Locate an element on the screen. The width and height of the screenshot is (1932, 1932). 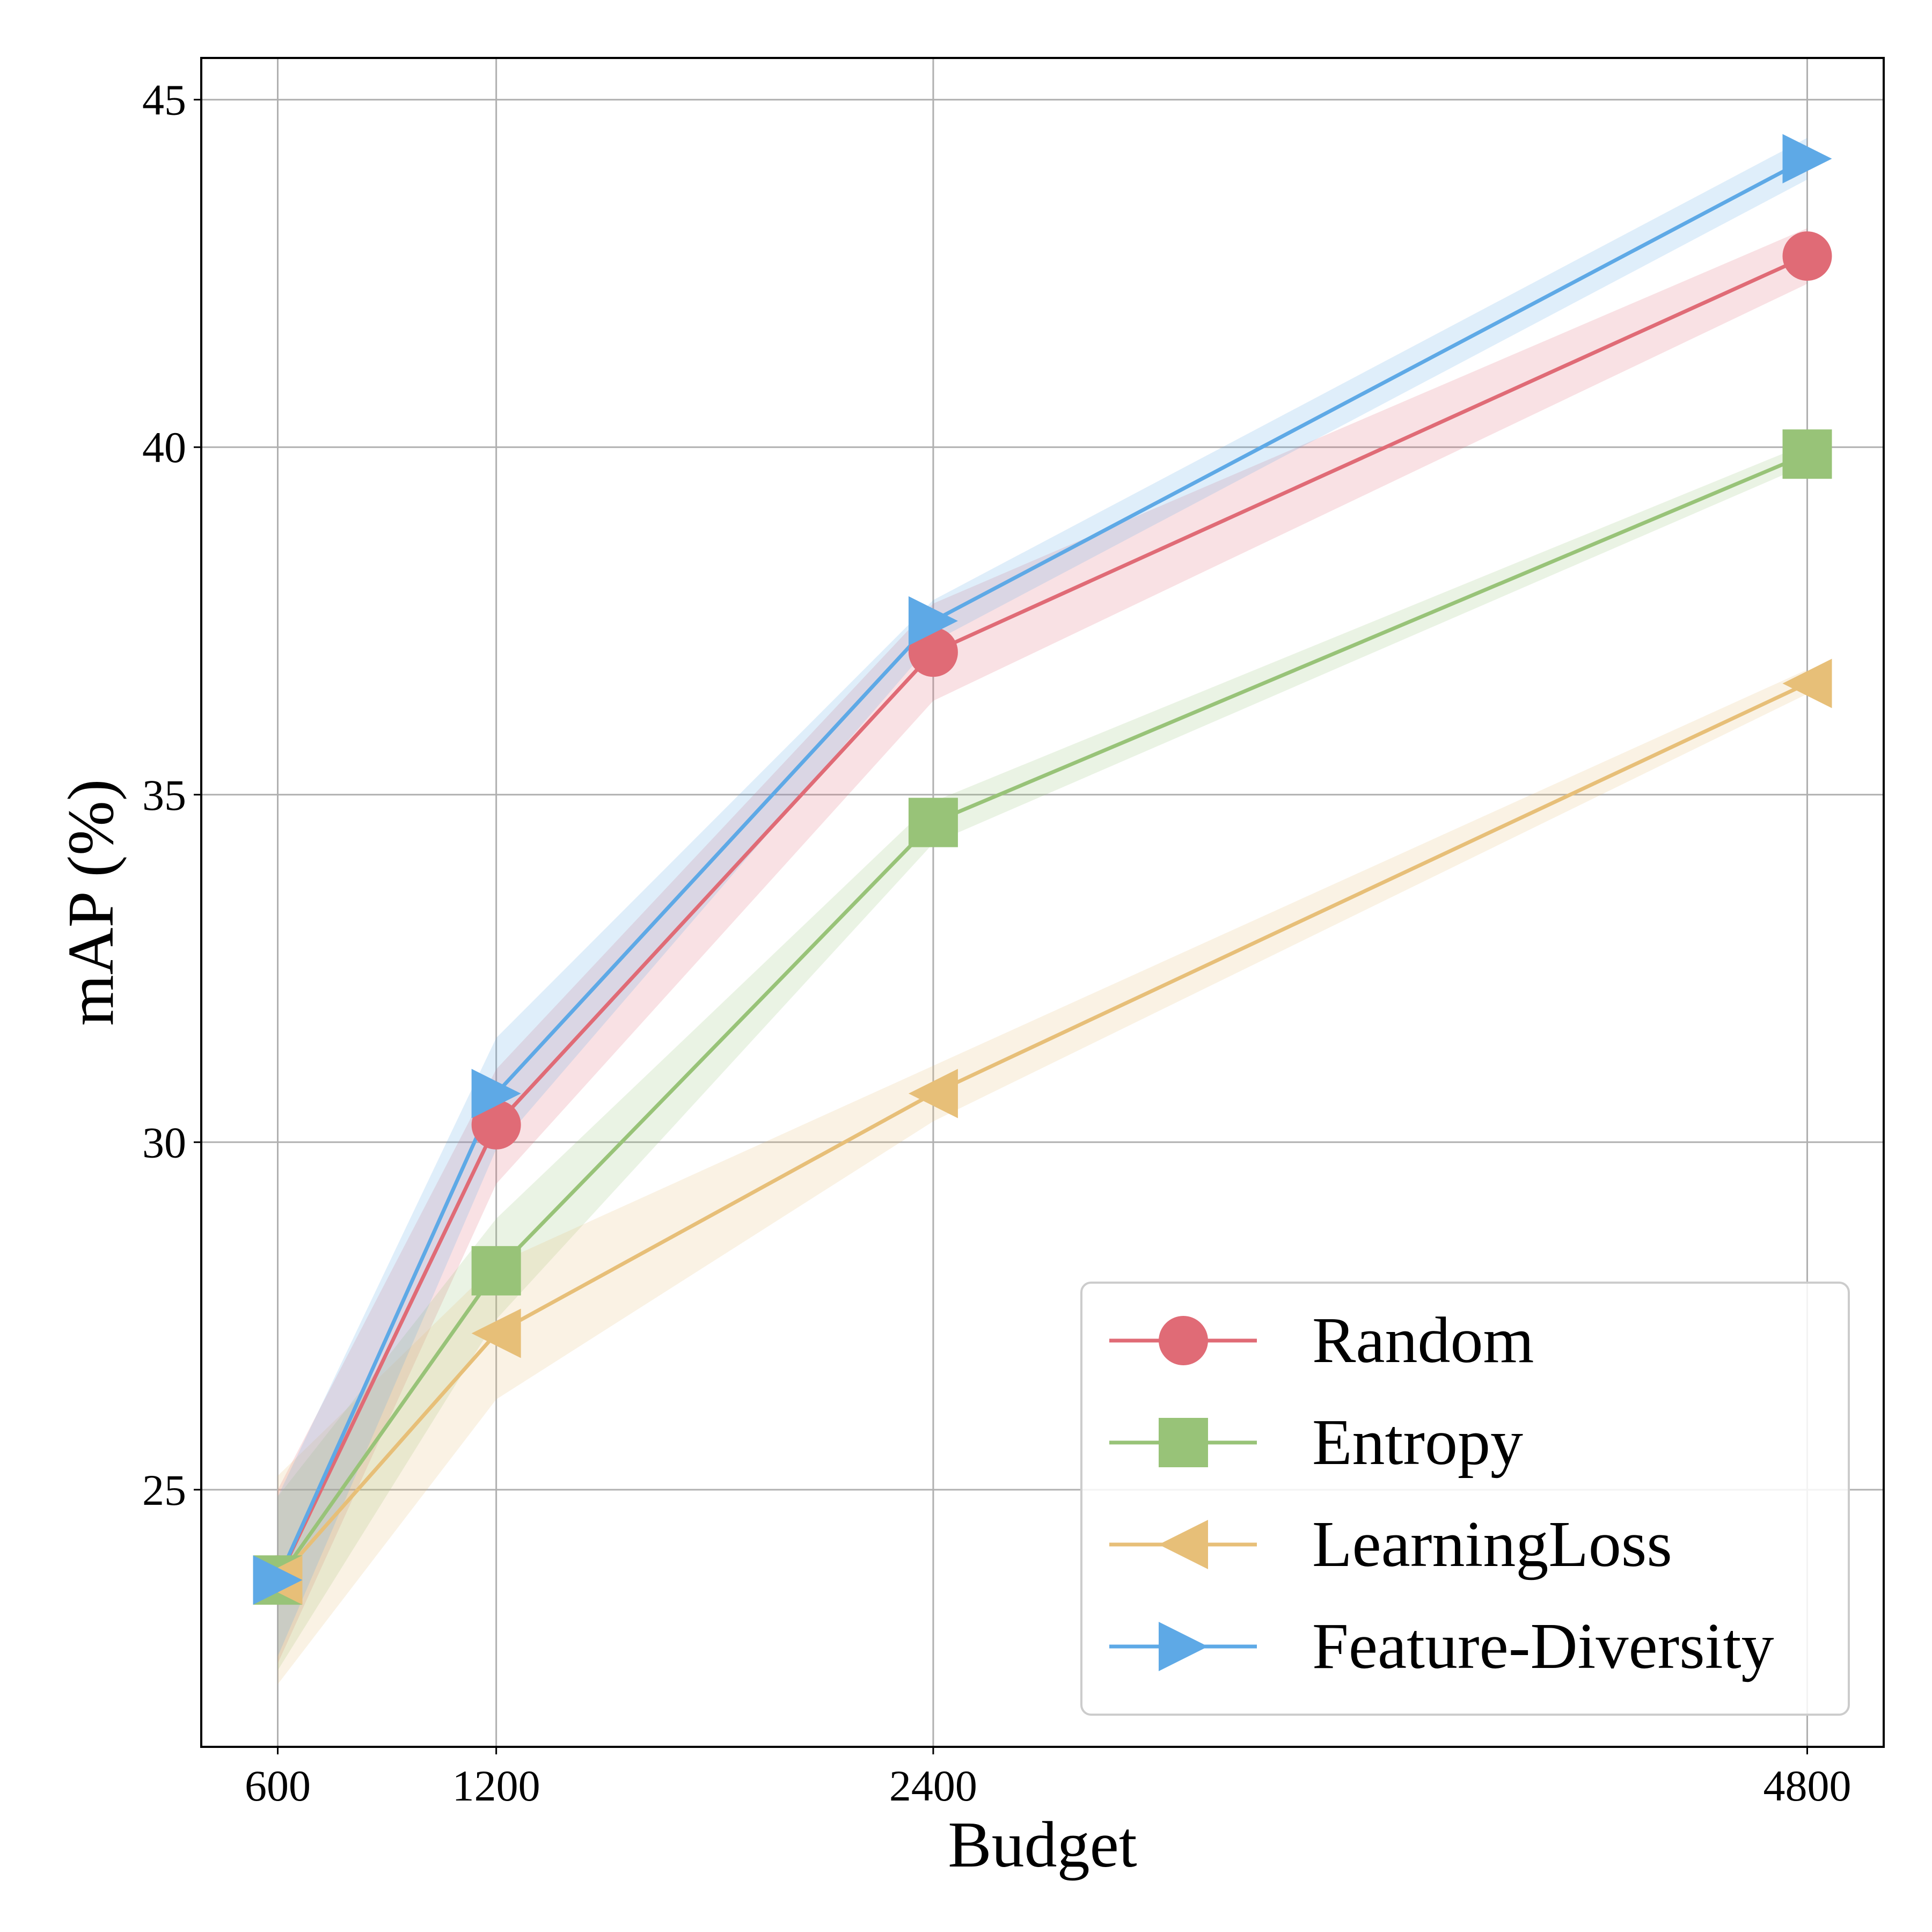
legend-box is located at coordinates (1465, 1499).